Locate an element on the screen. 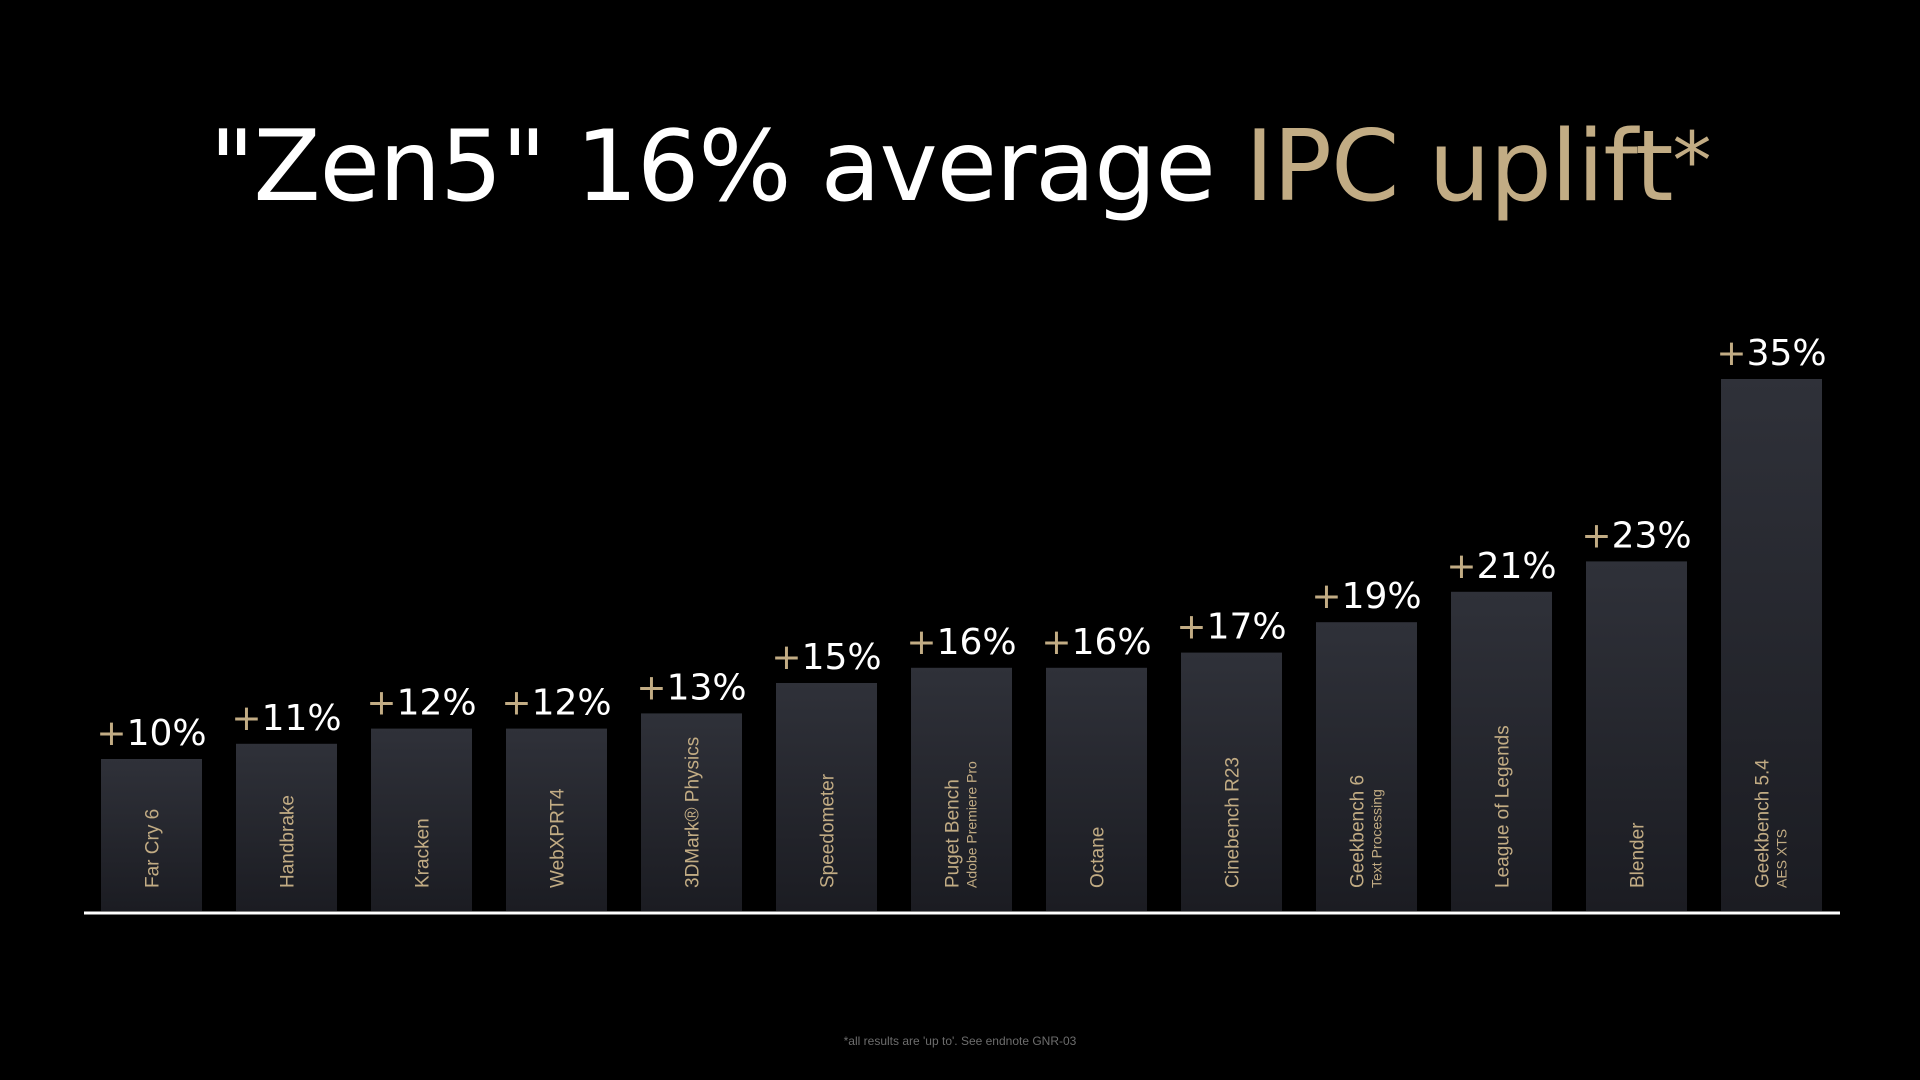 The image size is (1920, 1080). value-label-12: +23% is located at coordinates (1636, 535).